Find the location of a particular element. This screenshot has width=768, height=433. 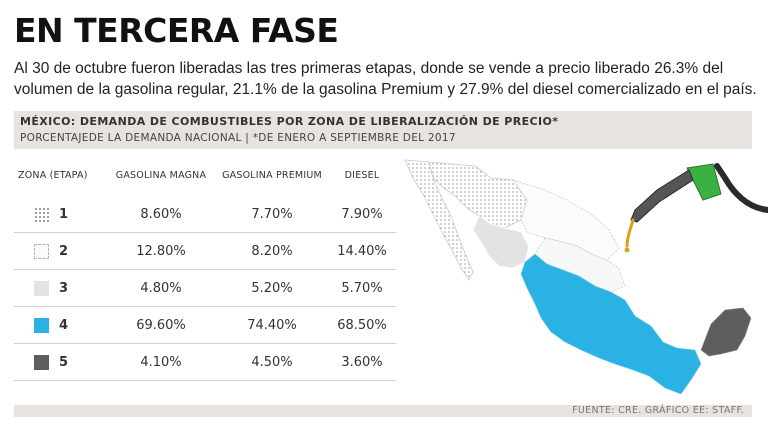

diesel-value: 3.60% is located at coordinates (362, 362).